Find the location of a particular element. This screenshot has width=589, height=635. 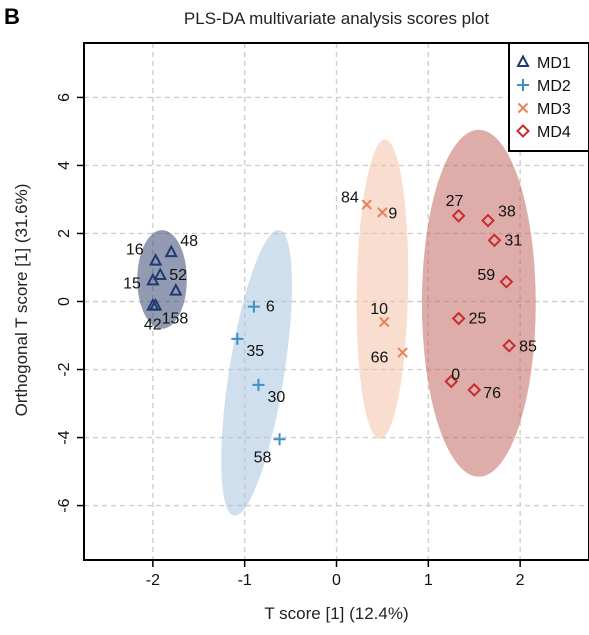

point-label: 58 is located at coordinates (263, 457).